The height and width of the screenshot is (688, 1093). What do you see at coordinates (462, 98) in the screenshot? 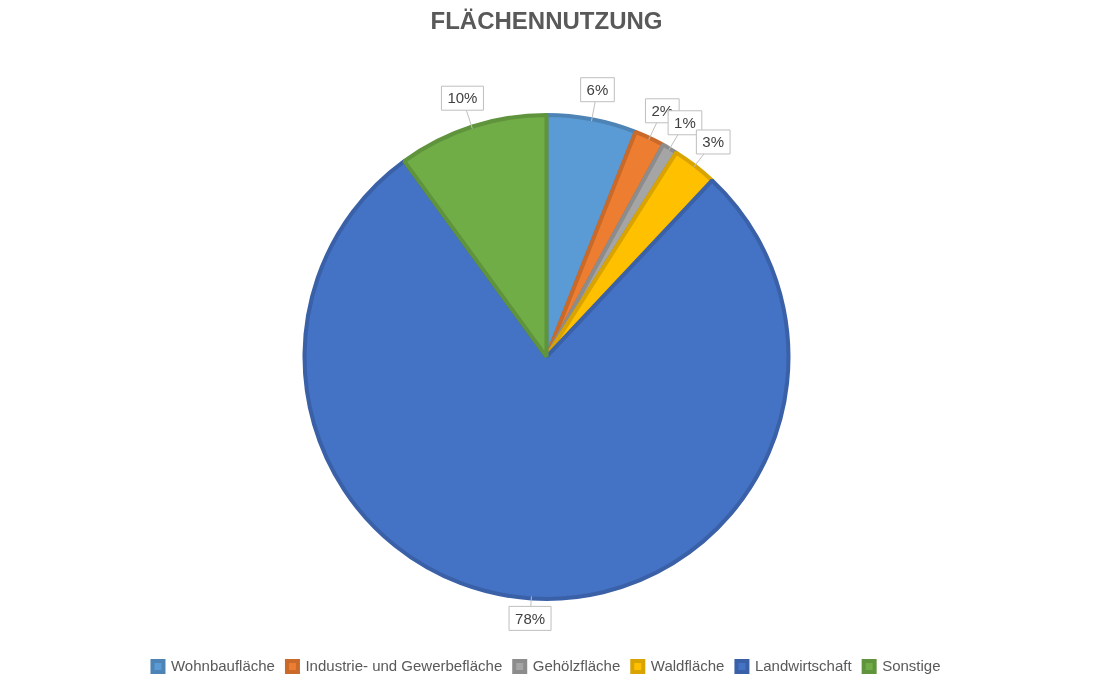
I see `data-label: 10%` at bounding box center [462, 98].